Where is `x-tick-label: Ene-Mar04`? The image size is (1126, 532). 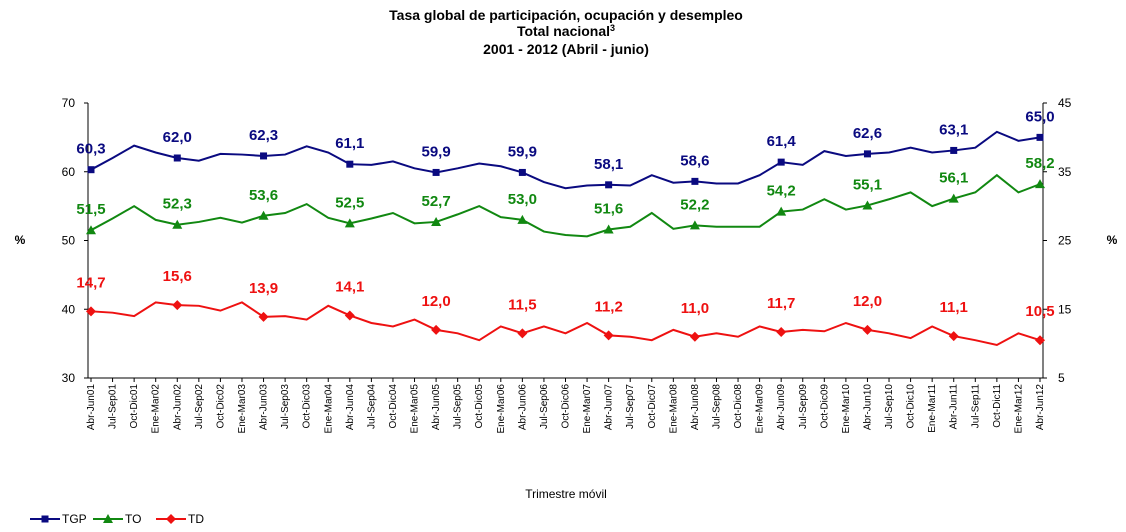
x-tick-label: Ene-Mar04 is located at coordinates (328, 409).